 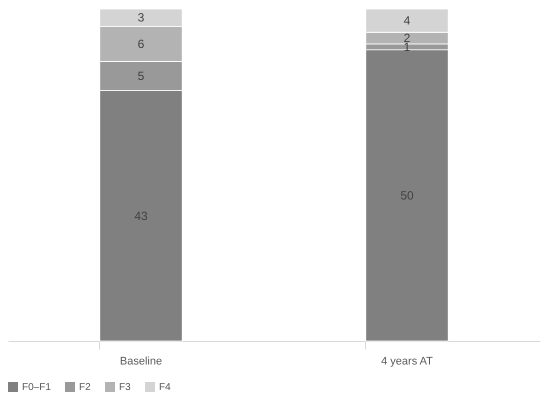 I want to click on data-label: 43, so click(x=141, y=215).